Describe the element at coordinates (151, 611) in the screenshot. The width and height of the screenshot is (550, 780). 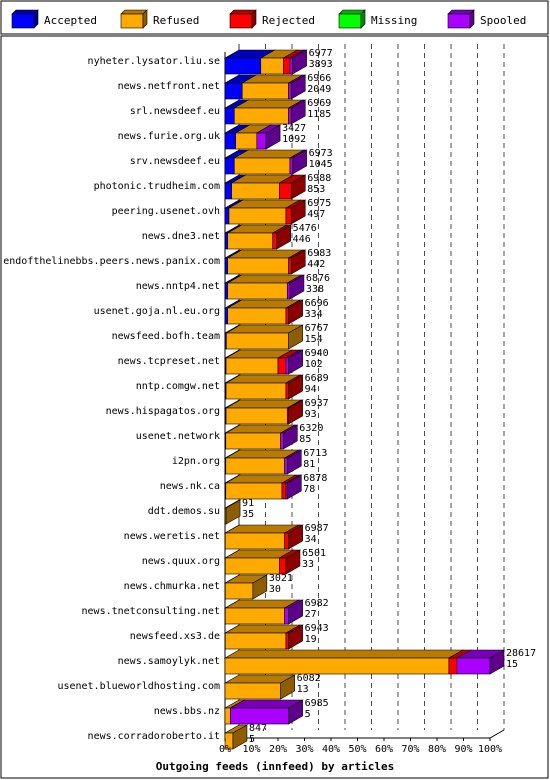
I see `row-label: news.tnetconsulting.net` at that location.